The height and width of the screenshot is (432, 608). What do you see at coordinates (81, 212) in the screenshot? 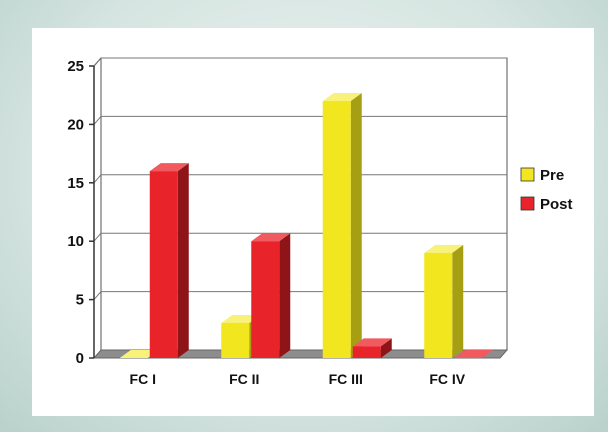
I see `y-axis: 0 5 10 15 20 25` at bounding box center [81, 212].